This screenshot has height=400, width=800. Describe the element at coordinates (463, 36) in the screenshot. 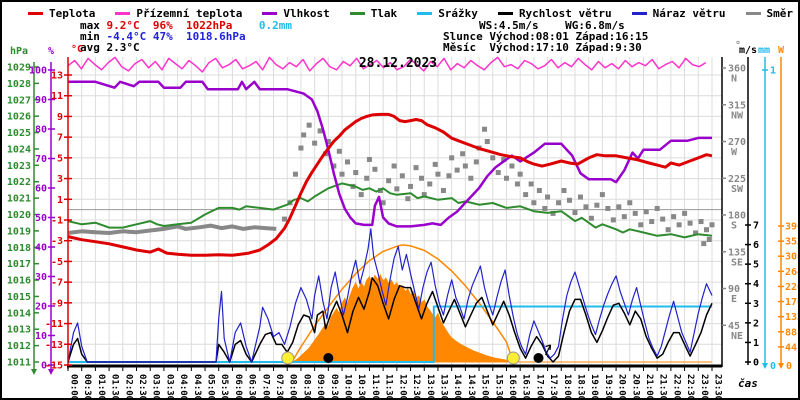

I see `stats-sun-label: Slunce` at that location.